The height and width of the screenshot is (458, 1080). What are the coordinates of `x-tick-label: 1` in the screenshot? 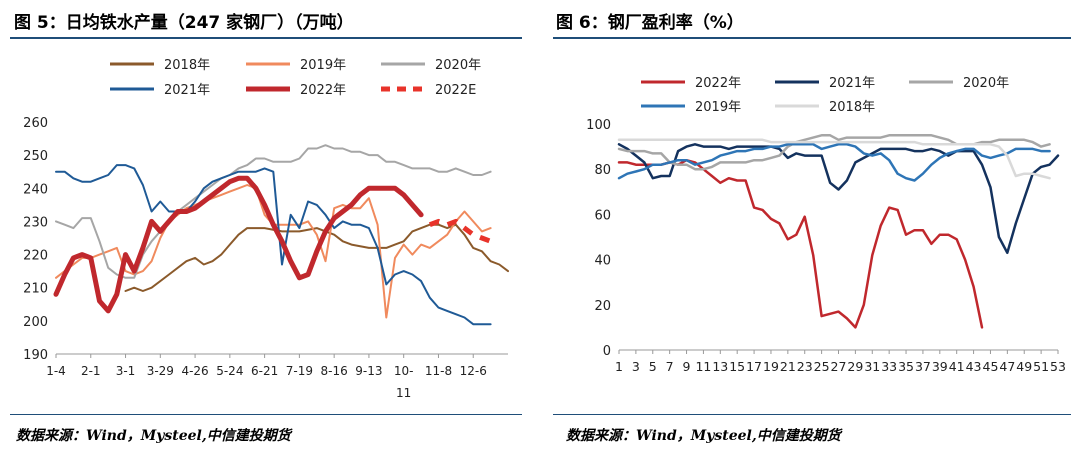 It's located at (619, 366).